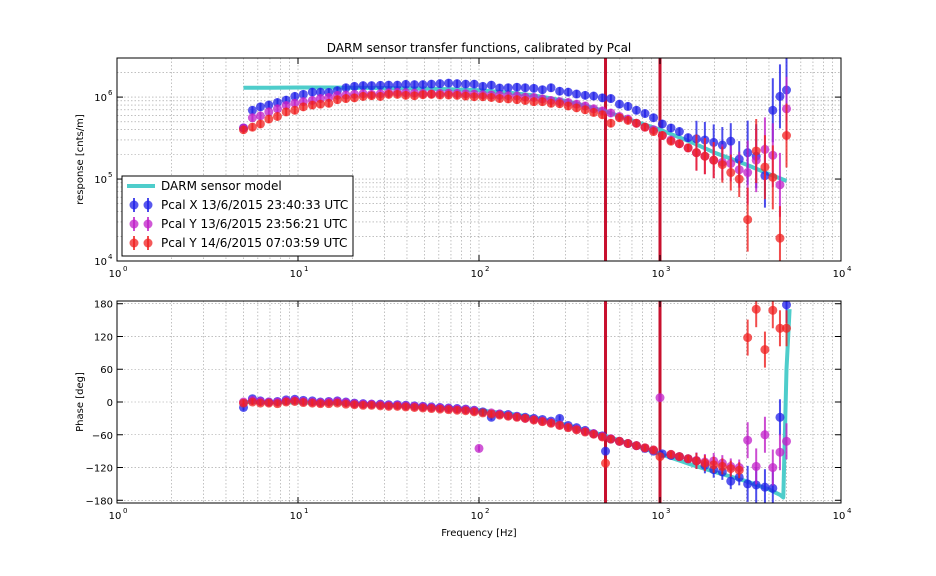 The image size is (936, 576). What do you see at coordinates (110, 175) in the screenshot?
I see `y-tick-exponent: 5` at bounding box center [110, 175].